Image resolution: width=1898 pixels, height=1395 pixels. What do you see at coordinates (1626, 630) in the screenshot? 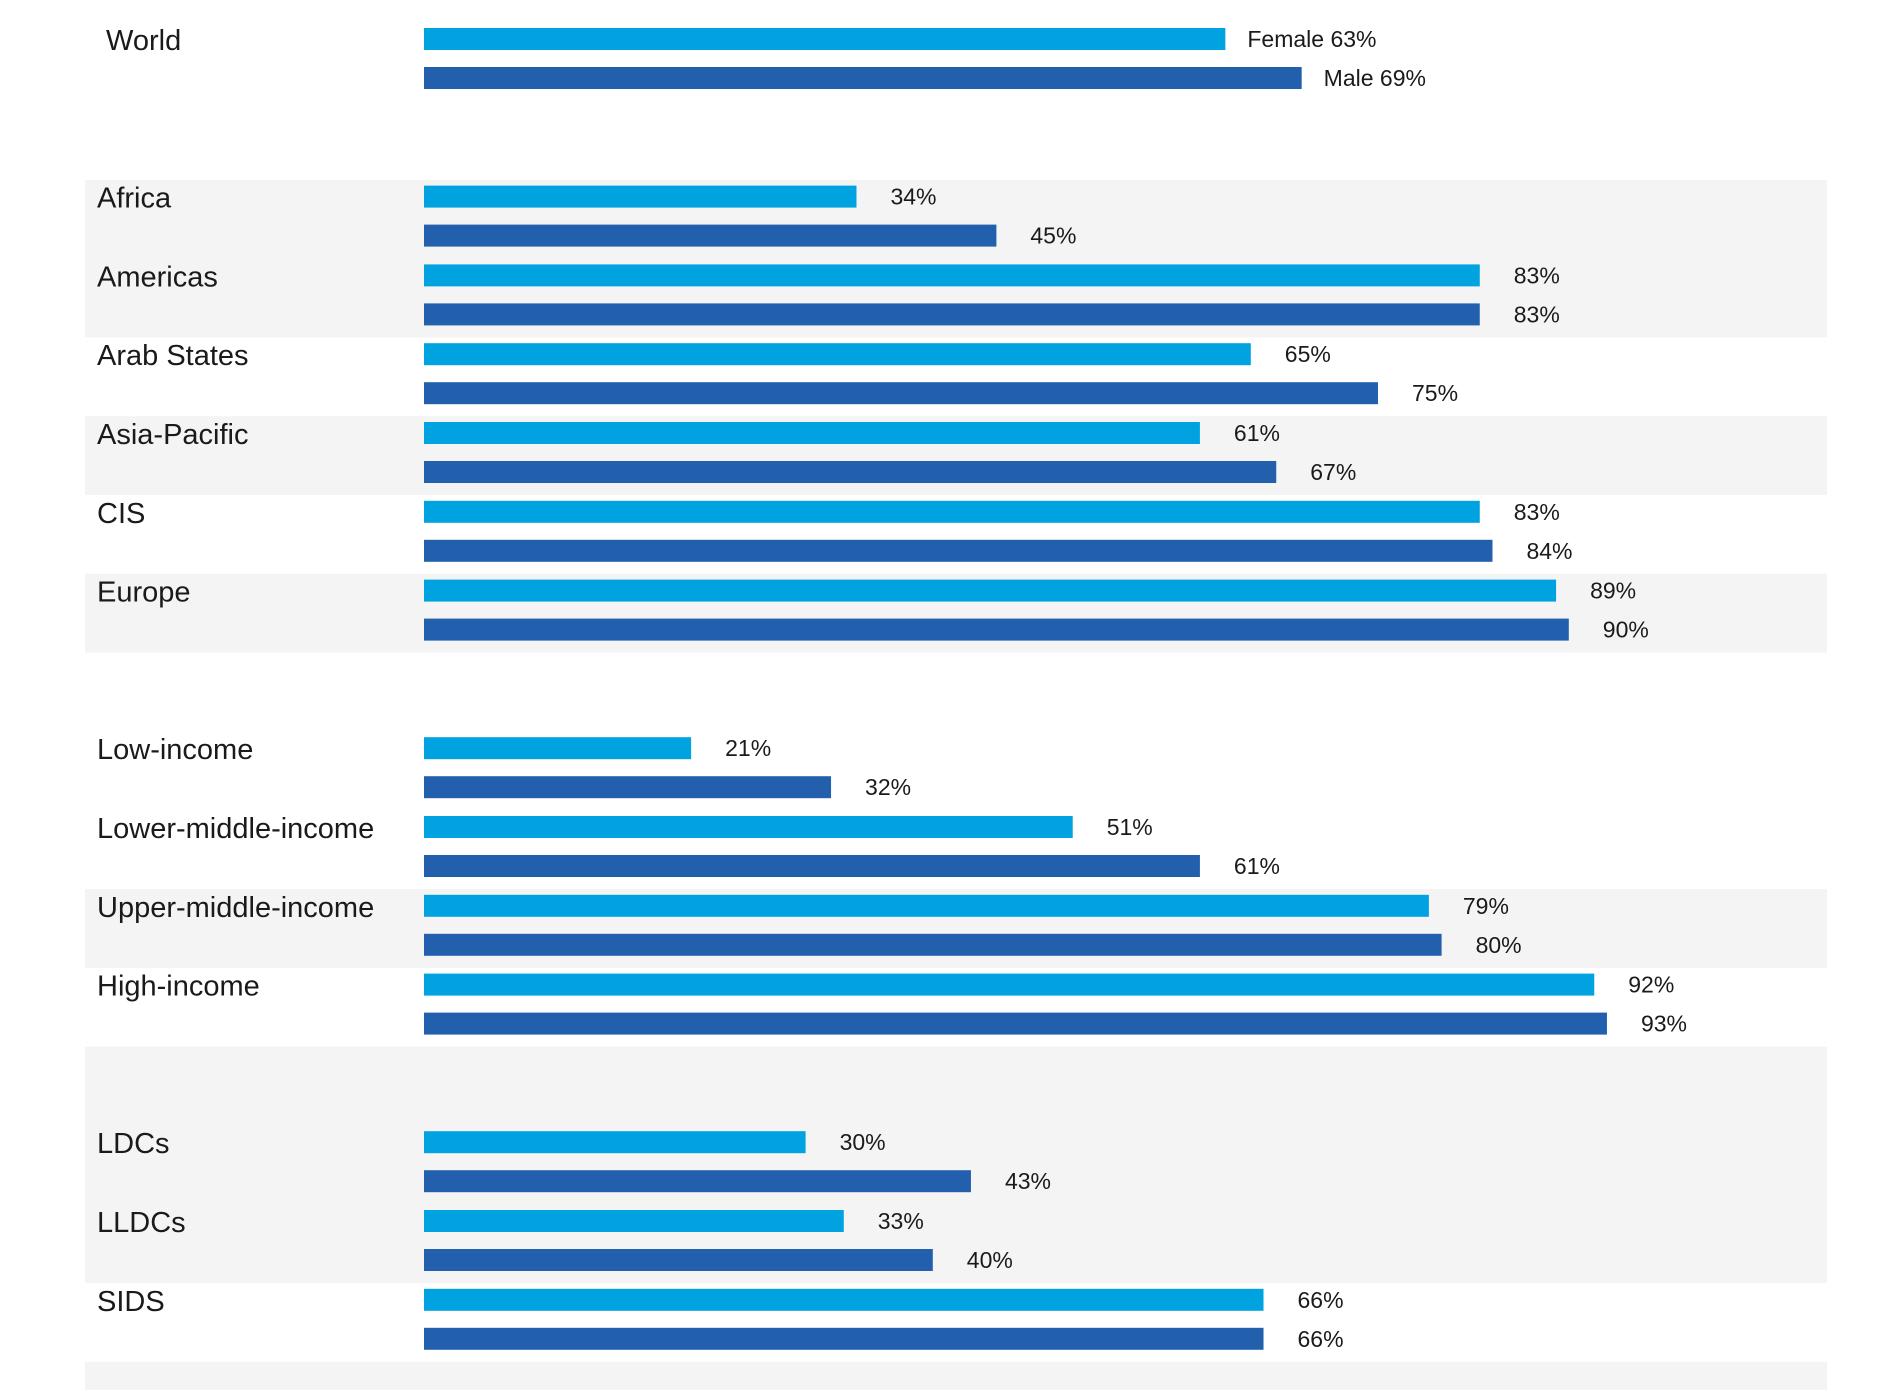
I see `value-label-europe-male: 90%` at bounding box center [1626, 630].